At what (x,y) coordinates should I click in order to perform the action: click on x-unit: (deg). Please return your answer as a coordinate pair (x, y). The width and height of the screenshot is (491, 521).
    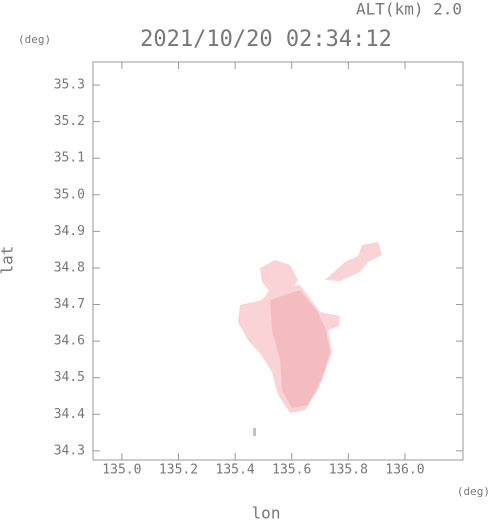
    Looking at the image, I should click on (473, 491).